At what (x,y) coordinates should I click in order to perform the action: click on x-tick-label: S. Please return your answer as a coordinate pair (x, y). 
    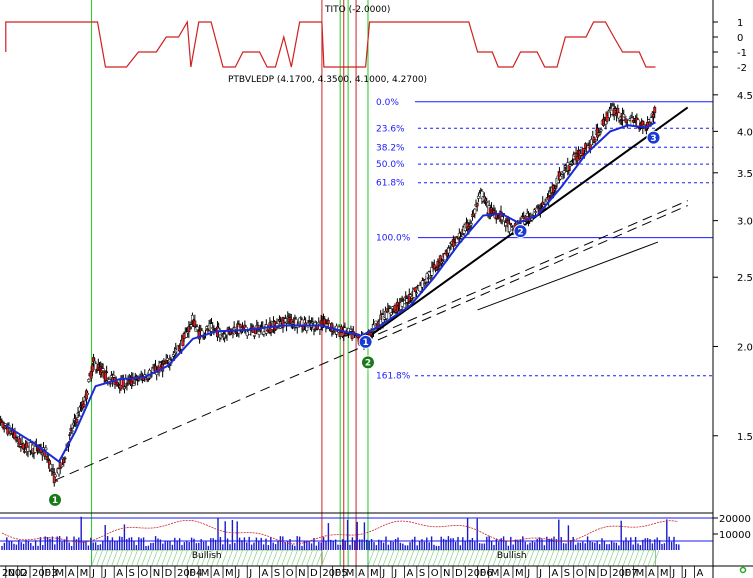
    Looking at the image, I should click on (422, 573).